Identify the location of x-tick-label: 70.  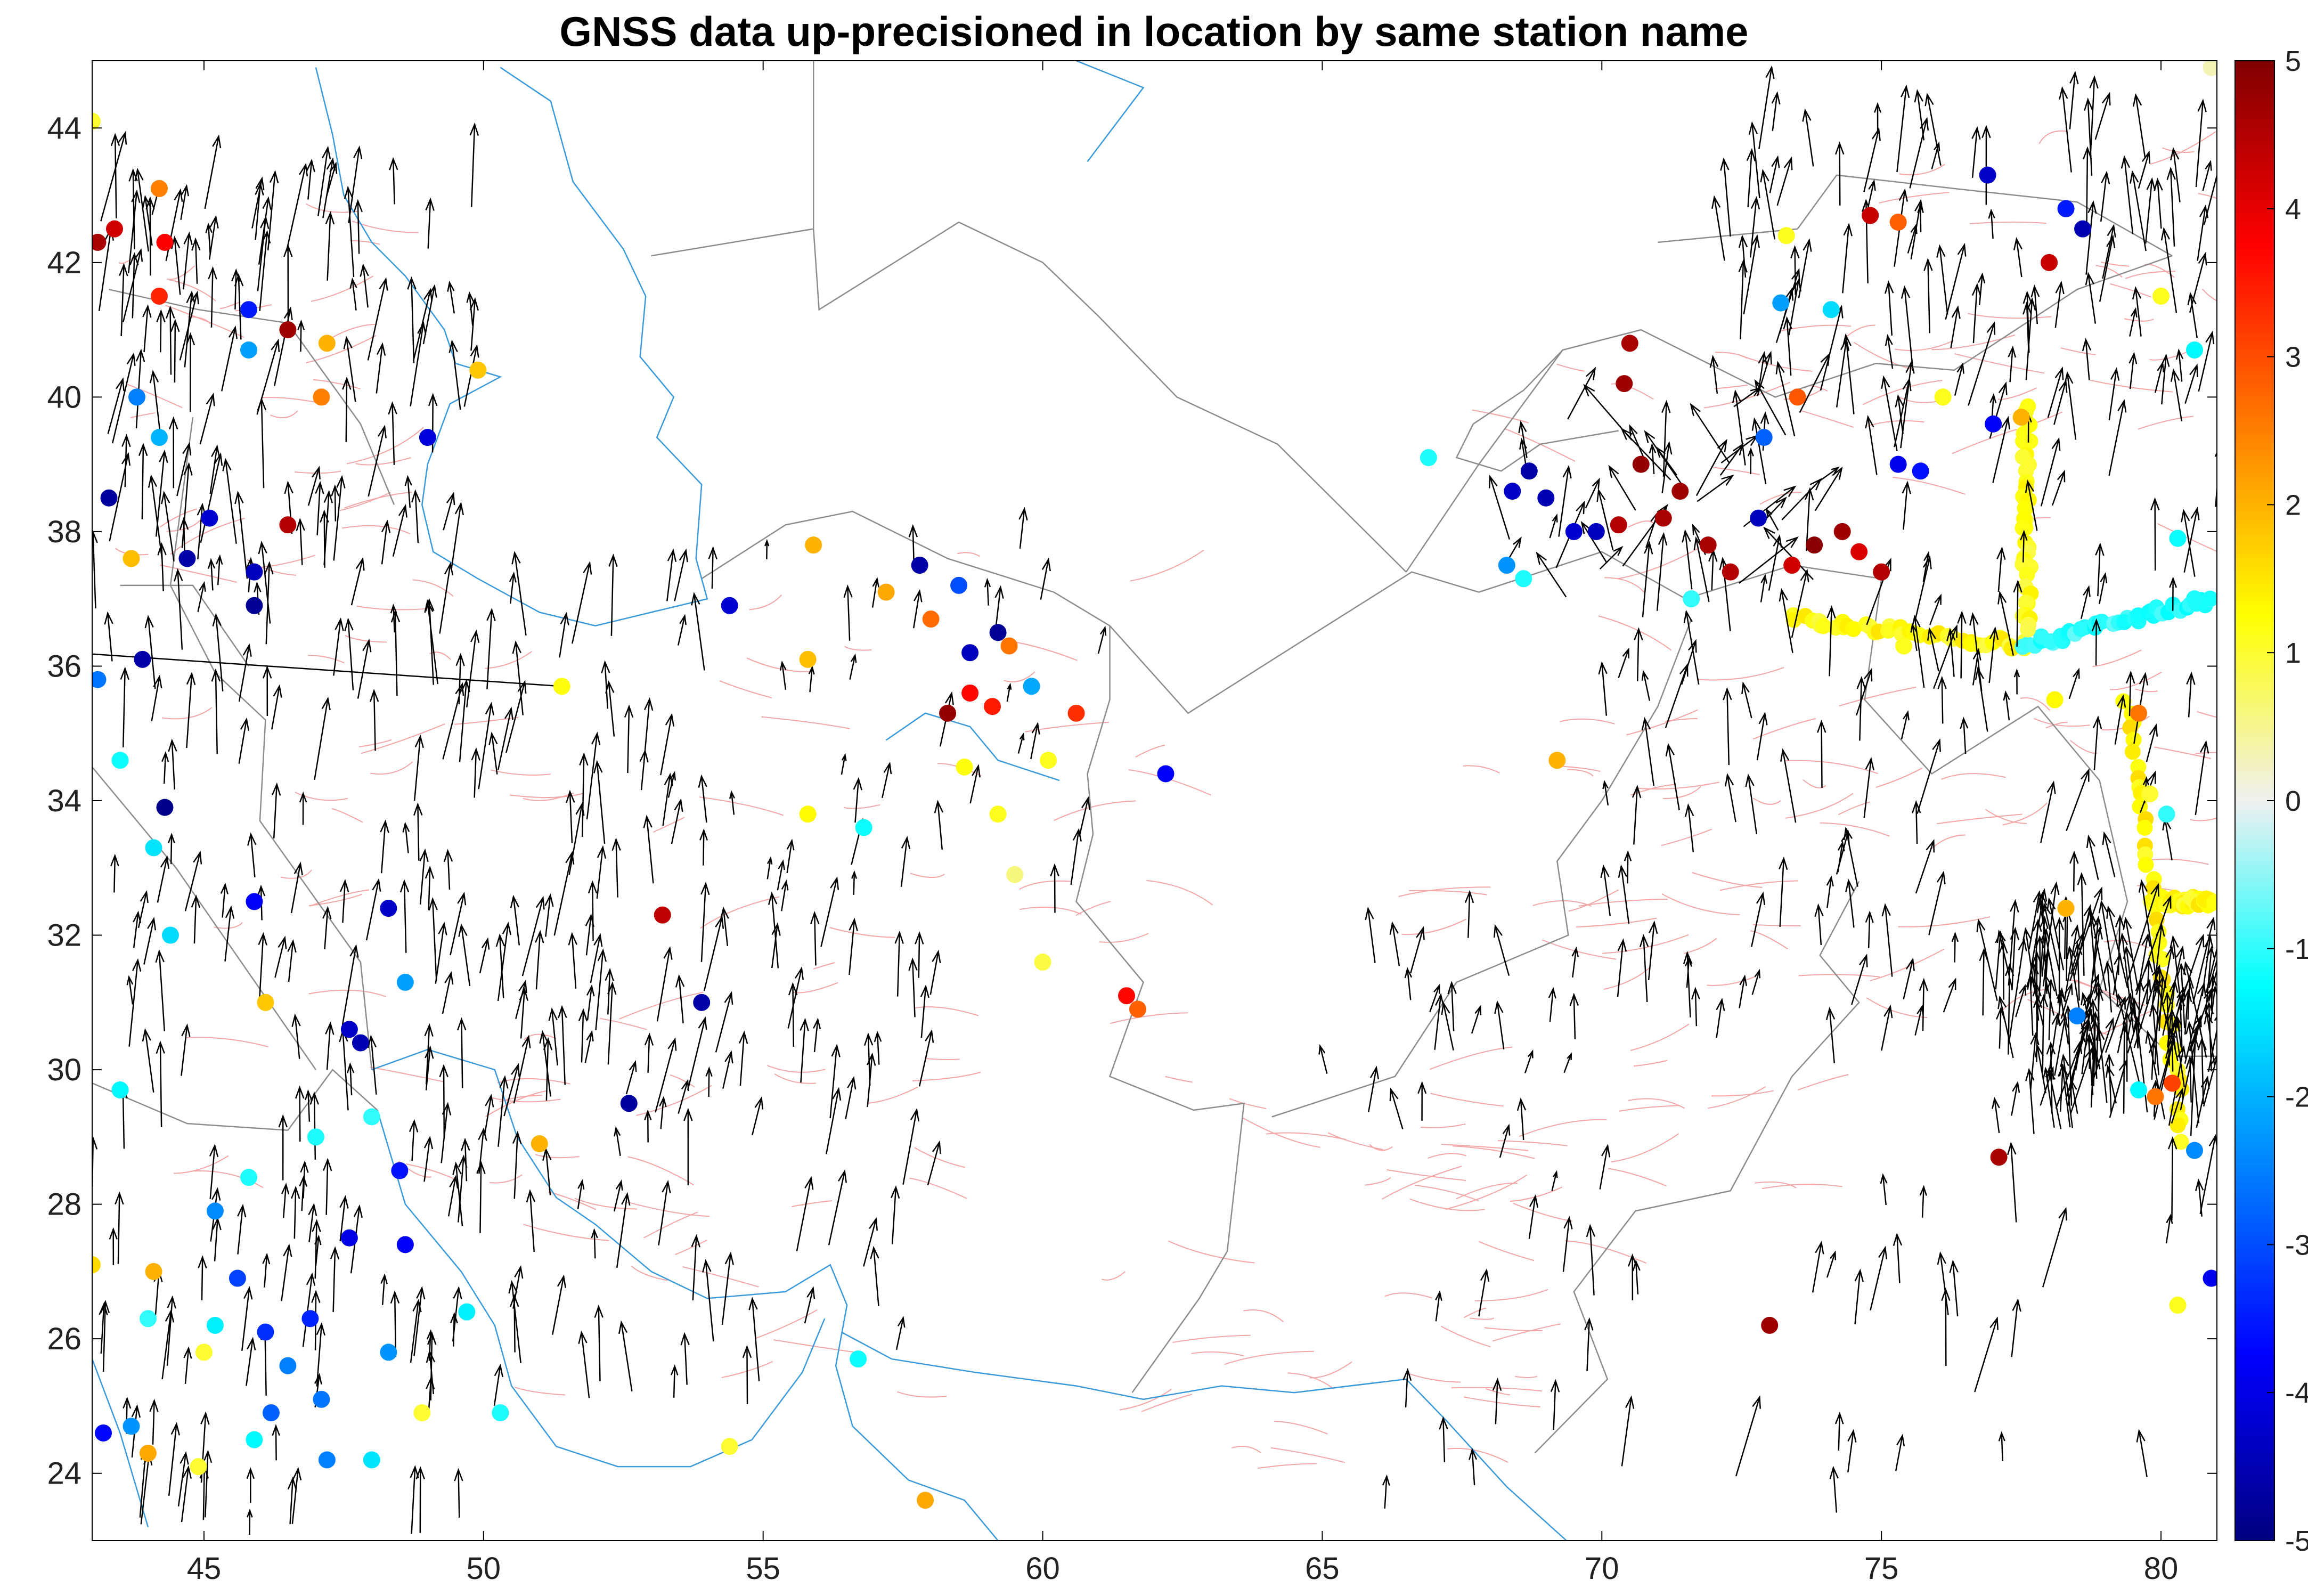
(1602, 1568).